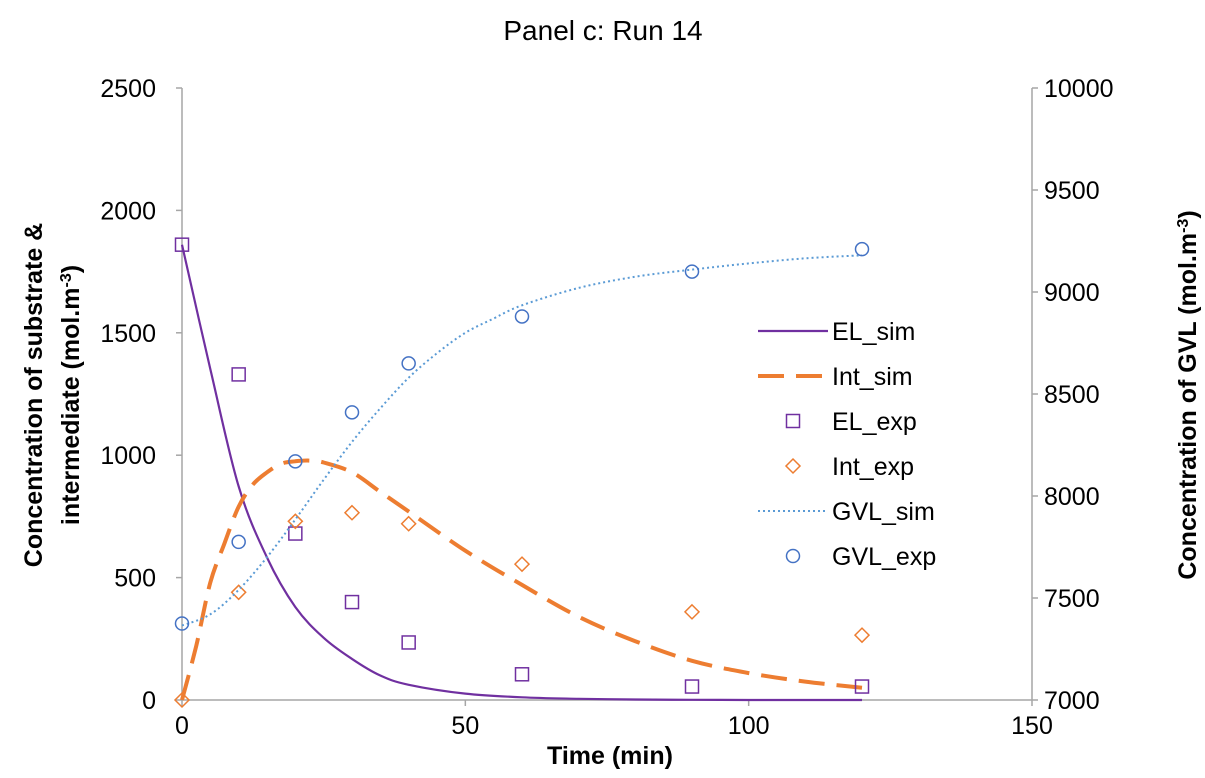 This screenshot has height=778, width=1205. I want to click on legend-label: EL_sim, so click(873, 332).